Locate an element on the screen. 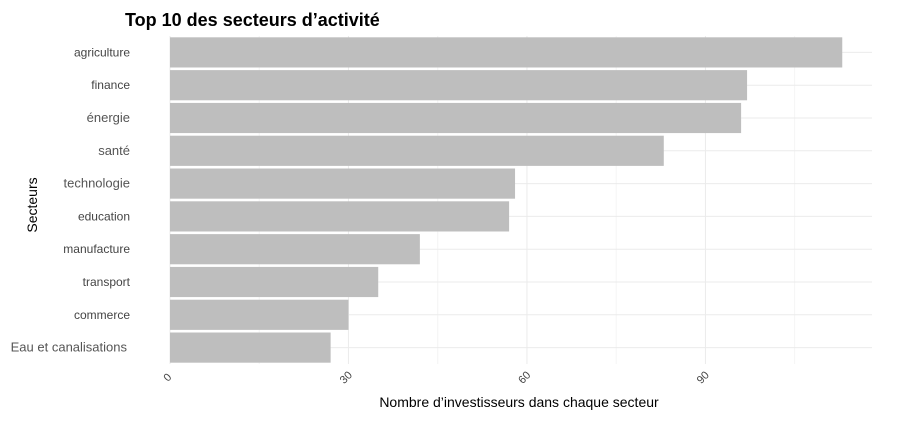 This screenshot has height=422, width=900. category-label: santé is located at coordinates (114, 150).